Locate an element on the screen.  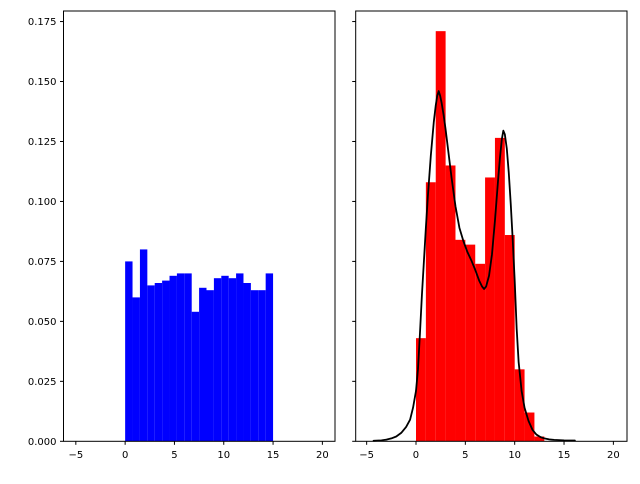
y-tick-label: 0.075 is located at coordinates (42, 262).